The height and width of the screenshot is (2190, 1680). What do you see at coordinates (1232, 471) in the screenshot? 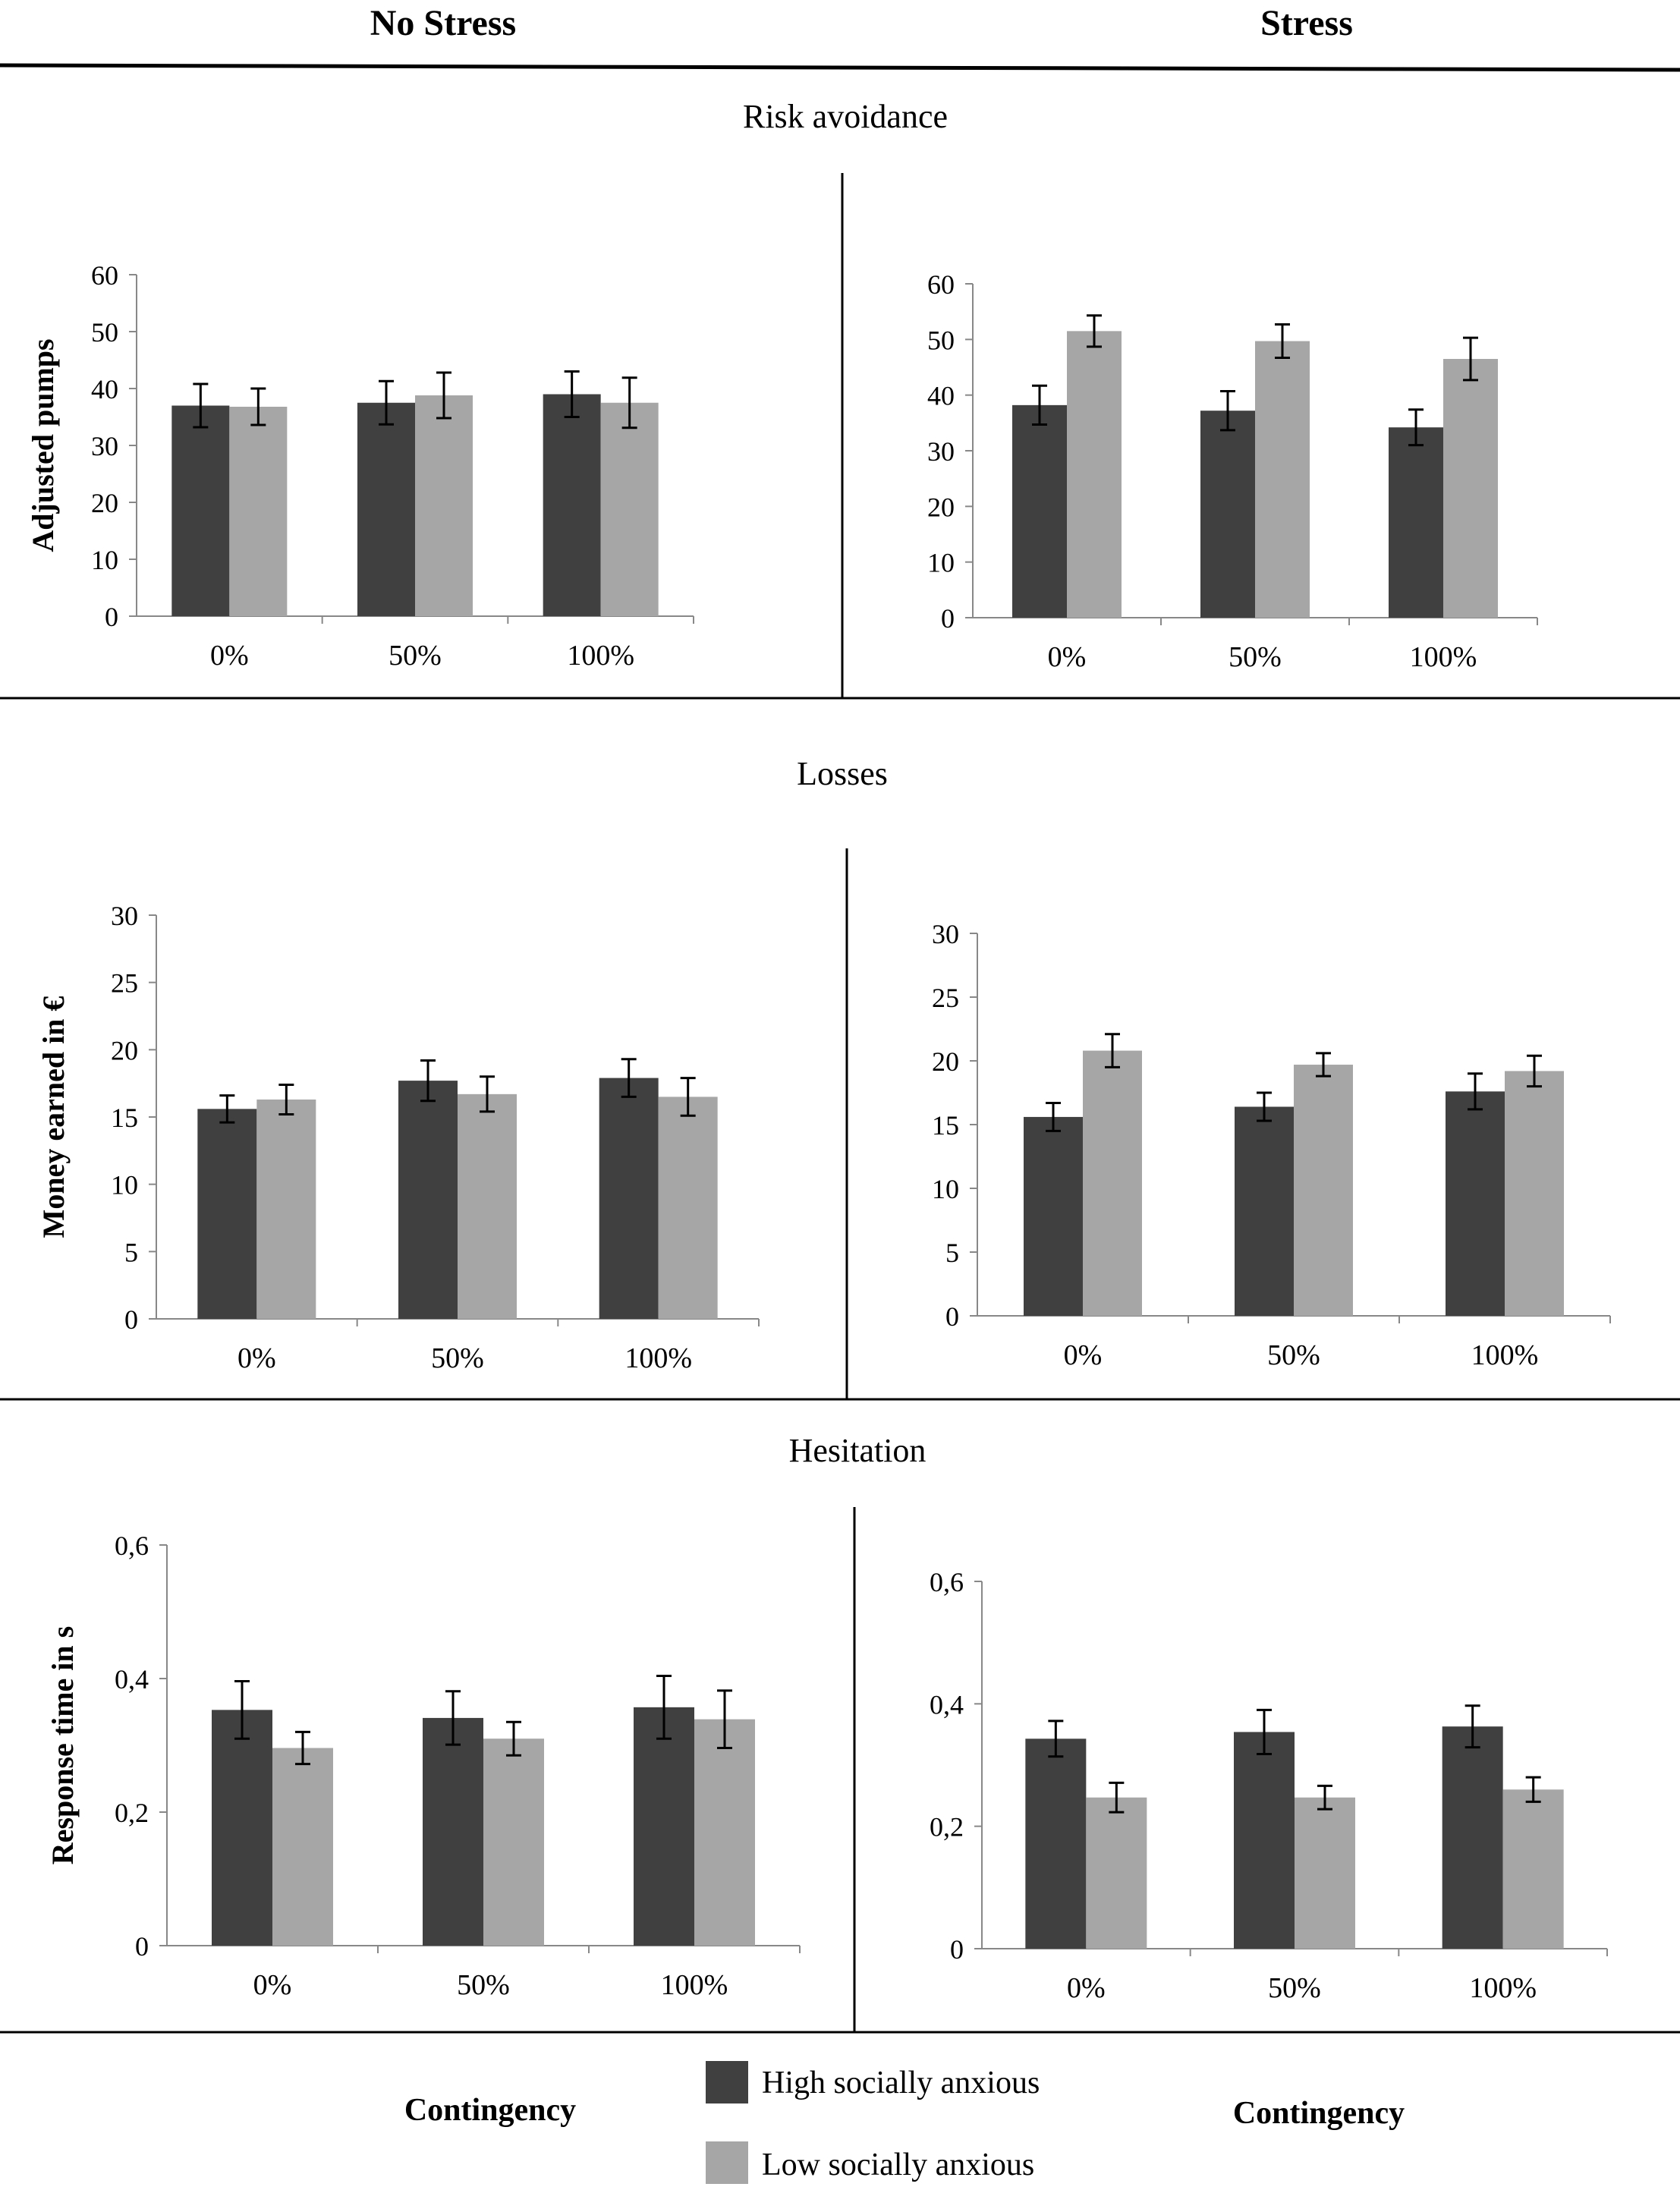
I see `chart-risk-stress: 0 10 20 30 40 50 60 0% 50% 100%` at bounding box center [1232, 471].